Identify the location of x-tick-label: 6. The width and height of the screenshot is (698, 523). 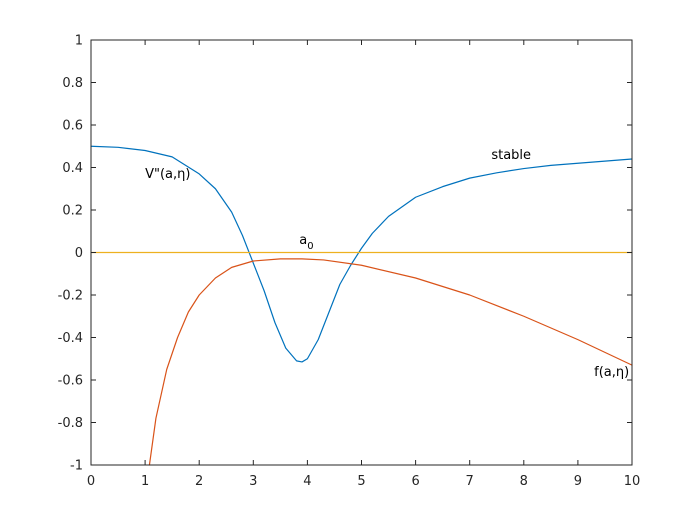
(415, 481).